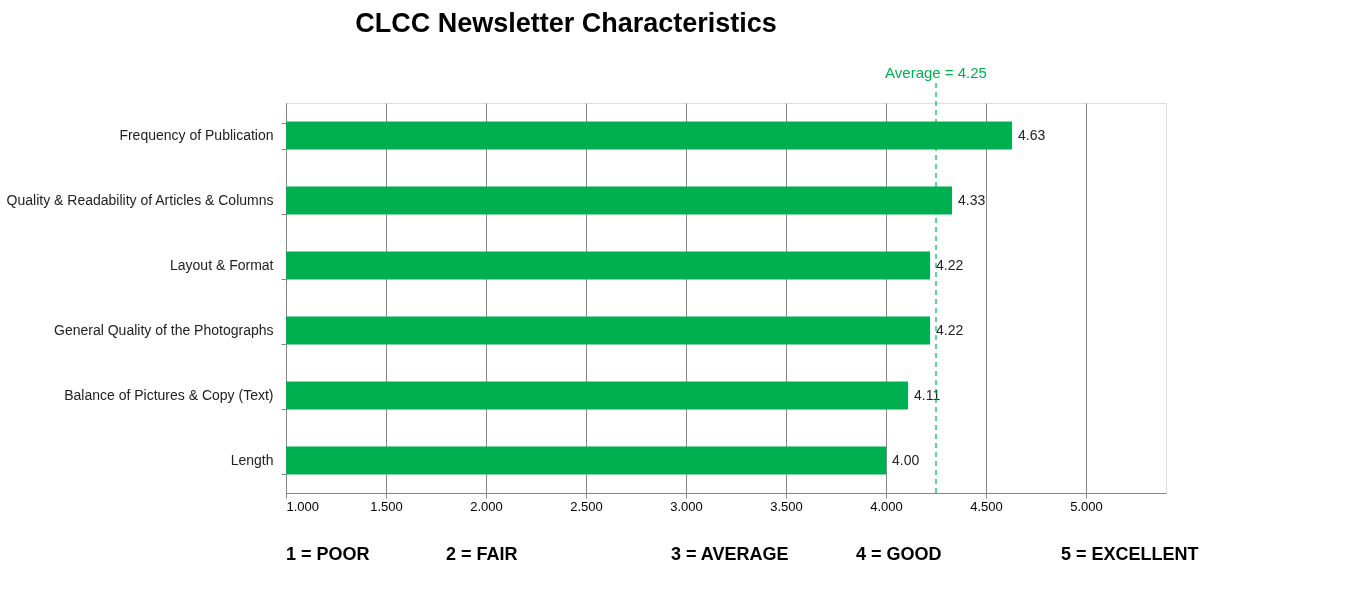 The width and height of the screenshot is (1353, 599). Describe the element at coordinates (786, 506) in the screenshot. I see `x-tick-label: 3.500` at that location.